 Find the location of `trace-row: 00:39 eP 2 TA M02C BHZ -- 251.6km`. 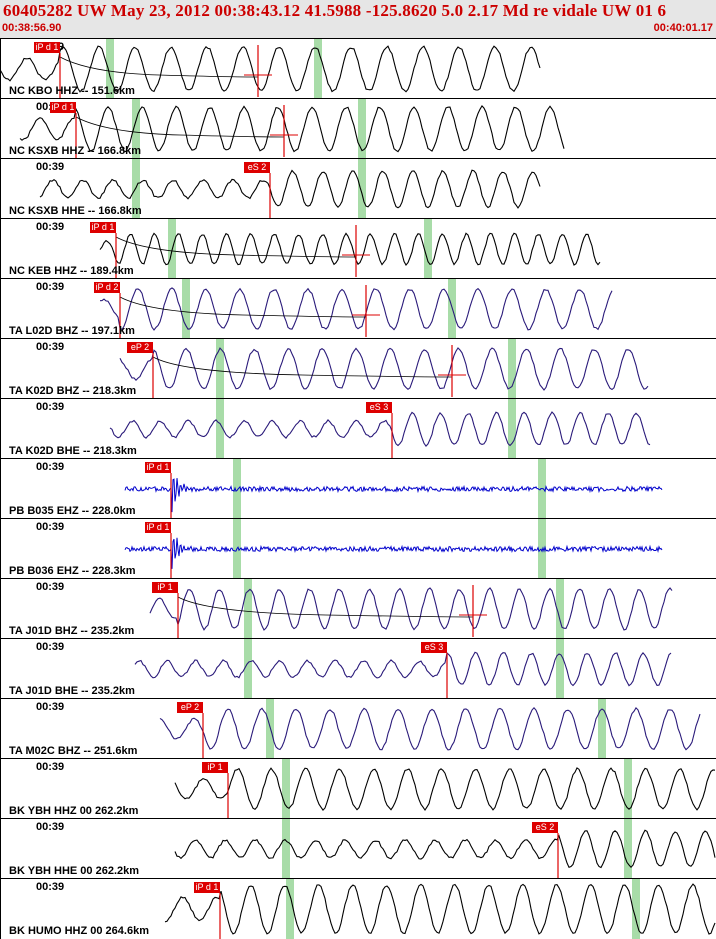

trace-row: 00:39 eP 2 TA M02C BHZ -- 251.6km is located at coordinates (358, 728).